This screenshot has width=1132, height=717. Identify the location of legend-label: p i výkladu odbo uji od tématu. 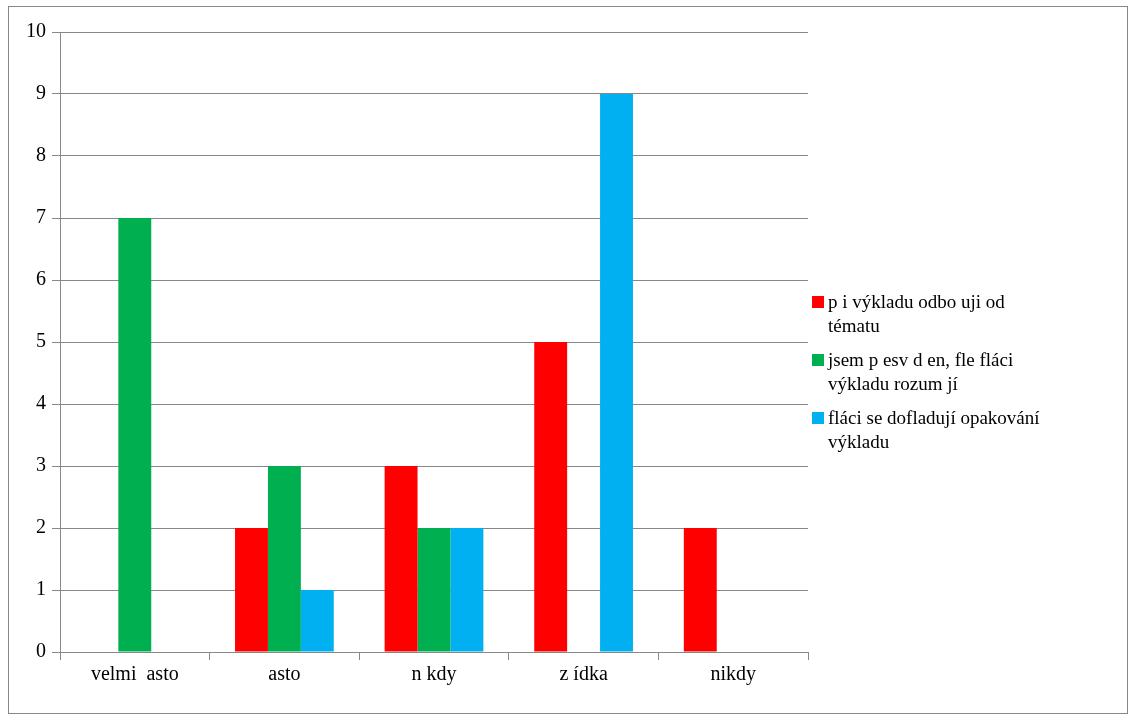
(917, 314).